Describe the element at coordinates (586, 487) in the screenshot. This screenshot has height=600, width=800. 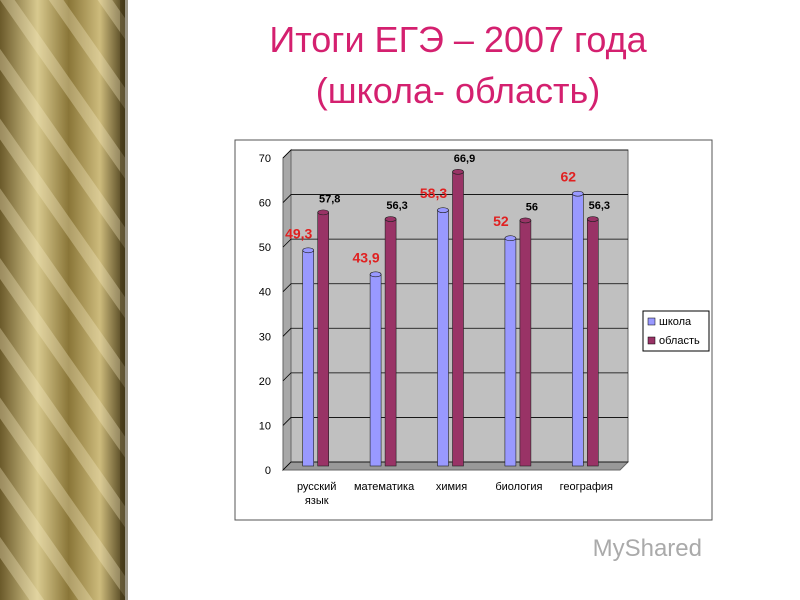
I see `x-tick-label: география` at that location.